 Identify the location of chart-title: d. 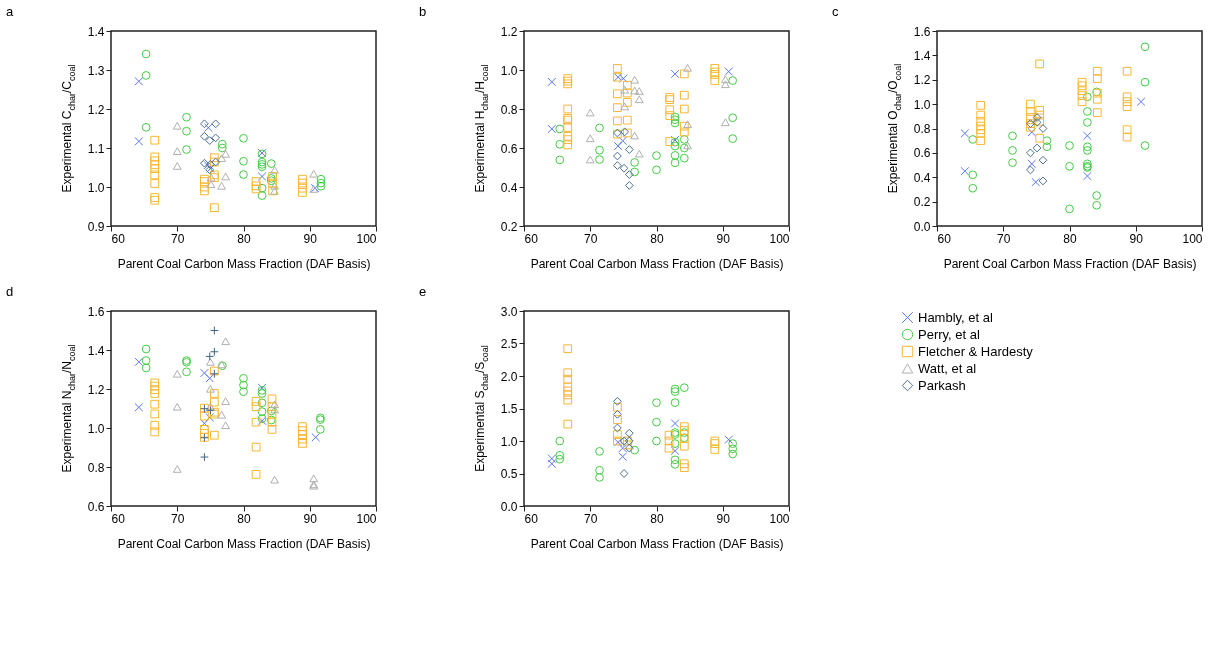
(10, 291).